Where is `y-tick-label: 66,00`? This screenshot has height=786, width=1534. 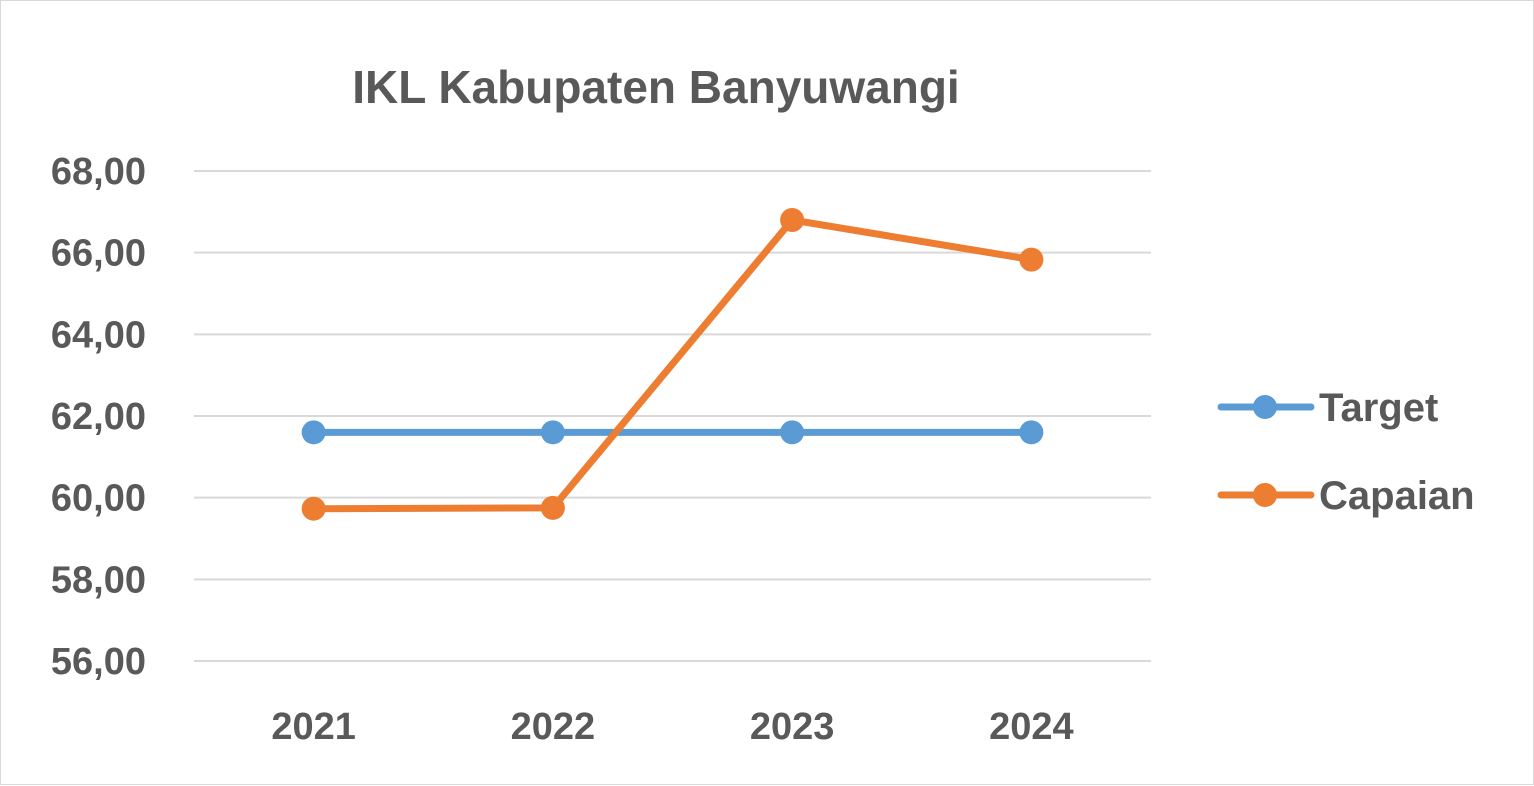 y-tick-label: 66,00 is located at coordinates (98, 254).